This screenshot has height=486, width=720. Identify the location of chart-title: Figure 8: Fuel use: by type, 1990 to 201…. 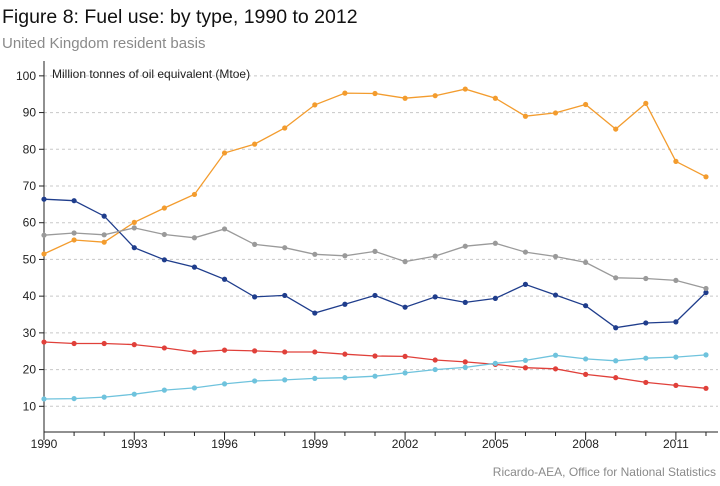
(180, 17).